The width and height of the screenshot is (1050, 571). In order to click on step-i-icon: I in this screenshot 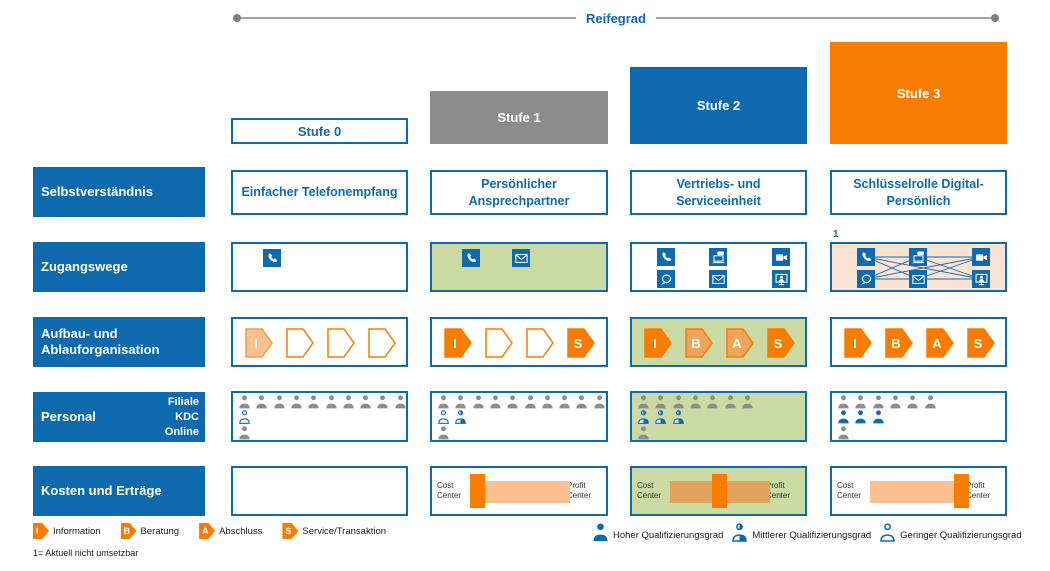, I will do `click(41, 531)`.